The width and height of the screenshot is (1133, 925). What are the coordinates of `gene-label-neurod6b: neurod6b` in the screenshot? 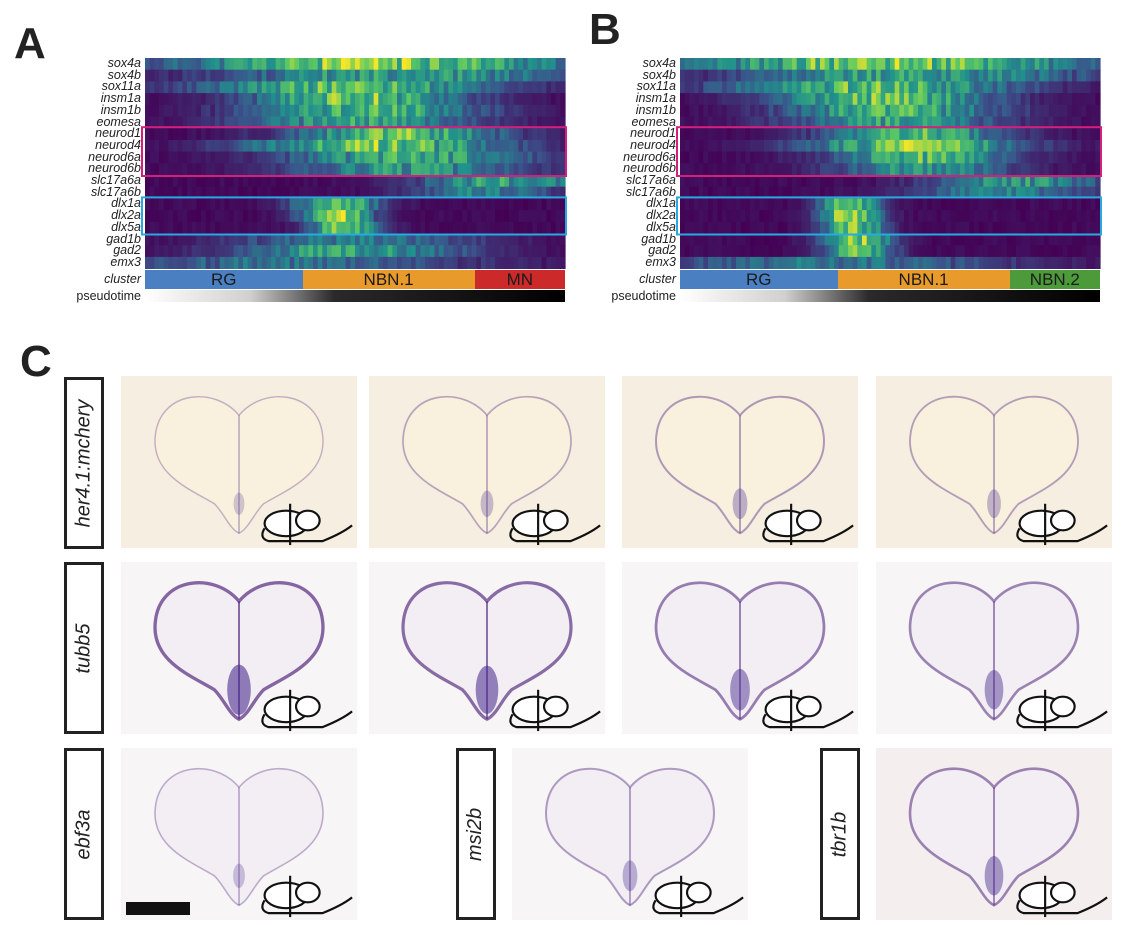 It's located at (649, 168).